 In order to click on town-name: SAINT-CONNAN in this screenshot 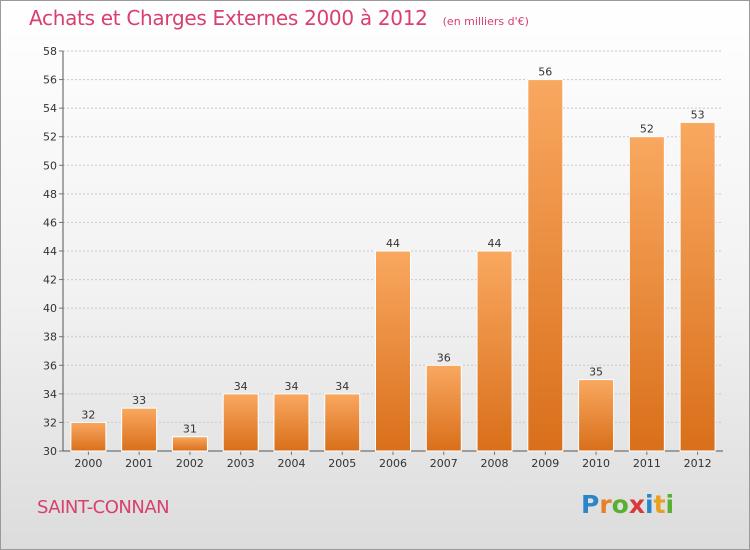, I will do `click(103, 507)`.